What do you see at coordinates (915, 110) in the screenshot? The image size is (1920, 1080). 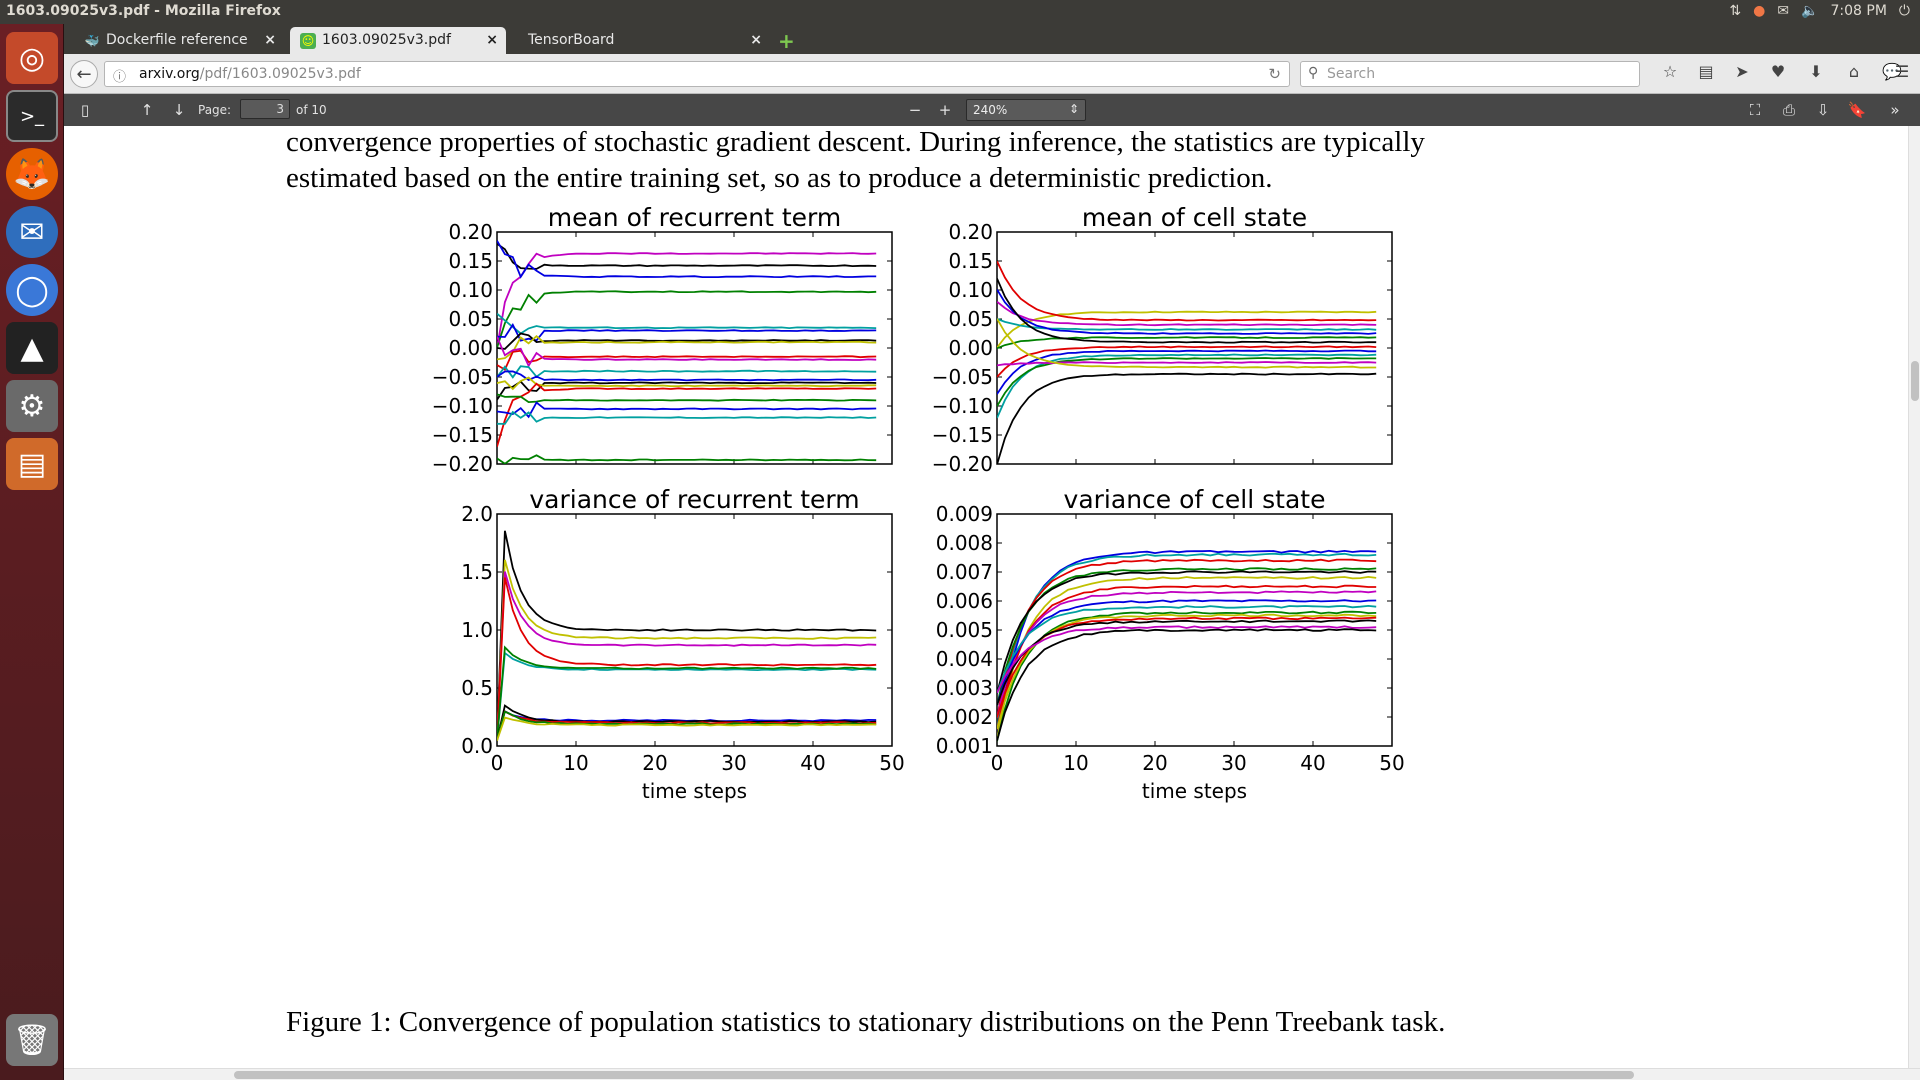 I see `zoom-out-icon: −` at bounding box center [915, 110].